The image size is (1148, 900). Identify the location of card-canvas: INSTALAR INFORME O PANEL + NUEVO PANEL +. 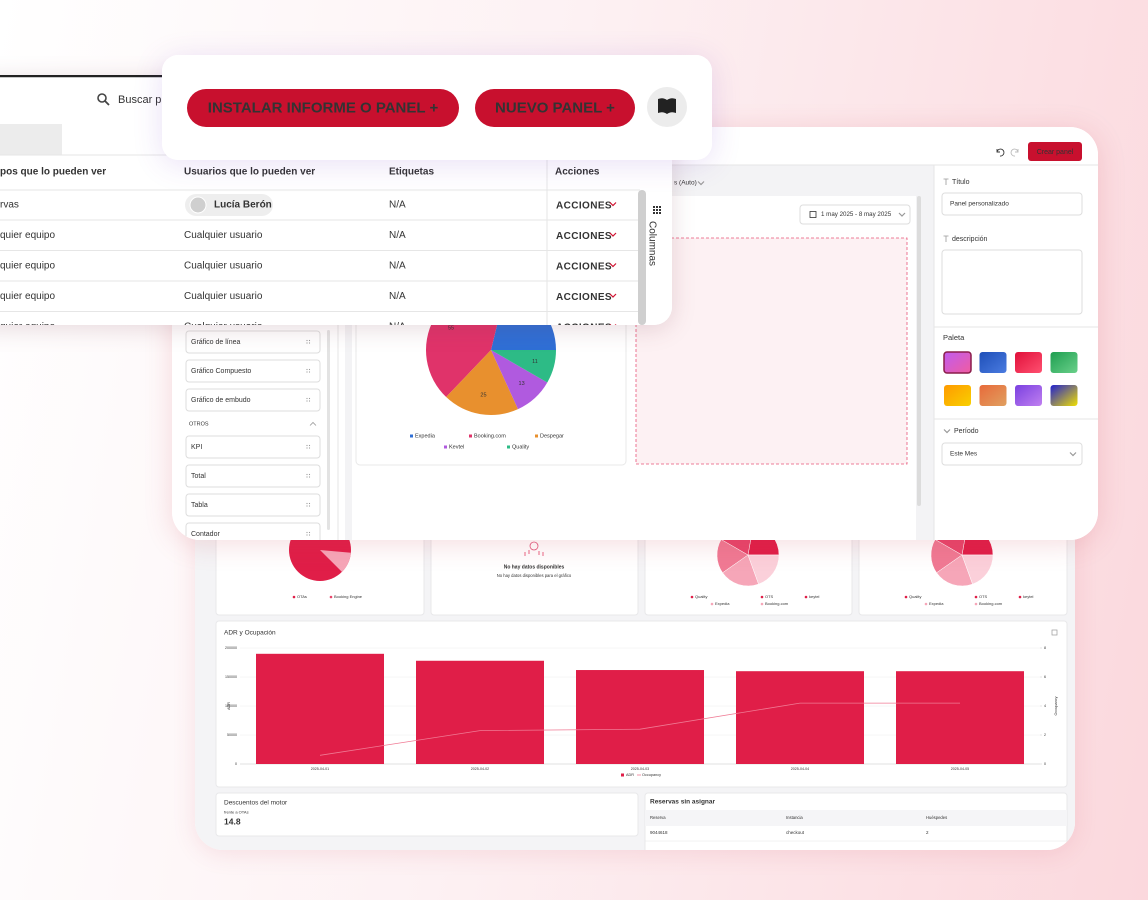
(437, 107).